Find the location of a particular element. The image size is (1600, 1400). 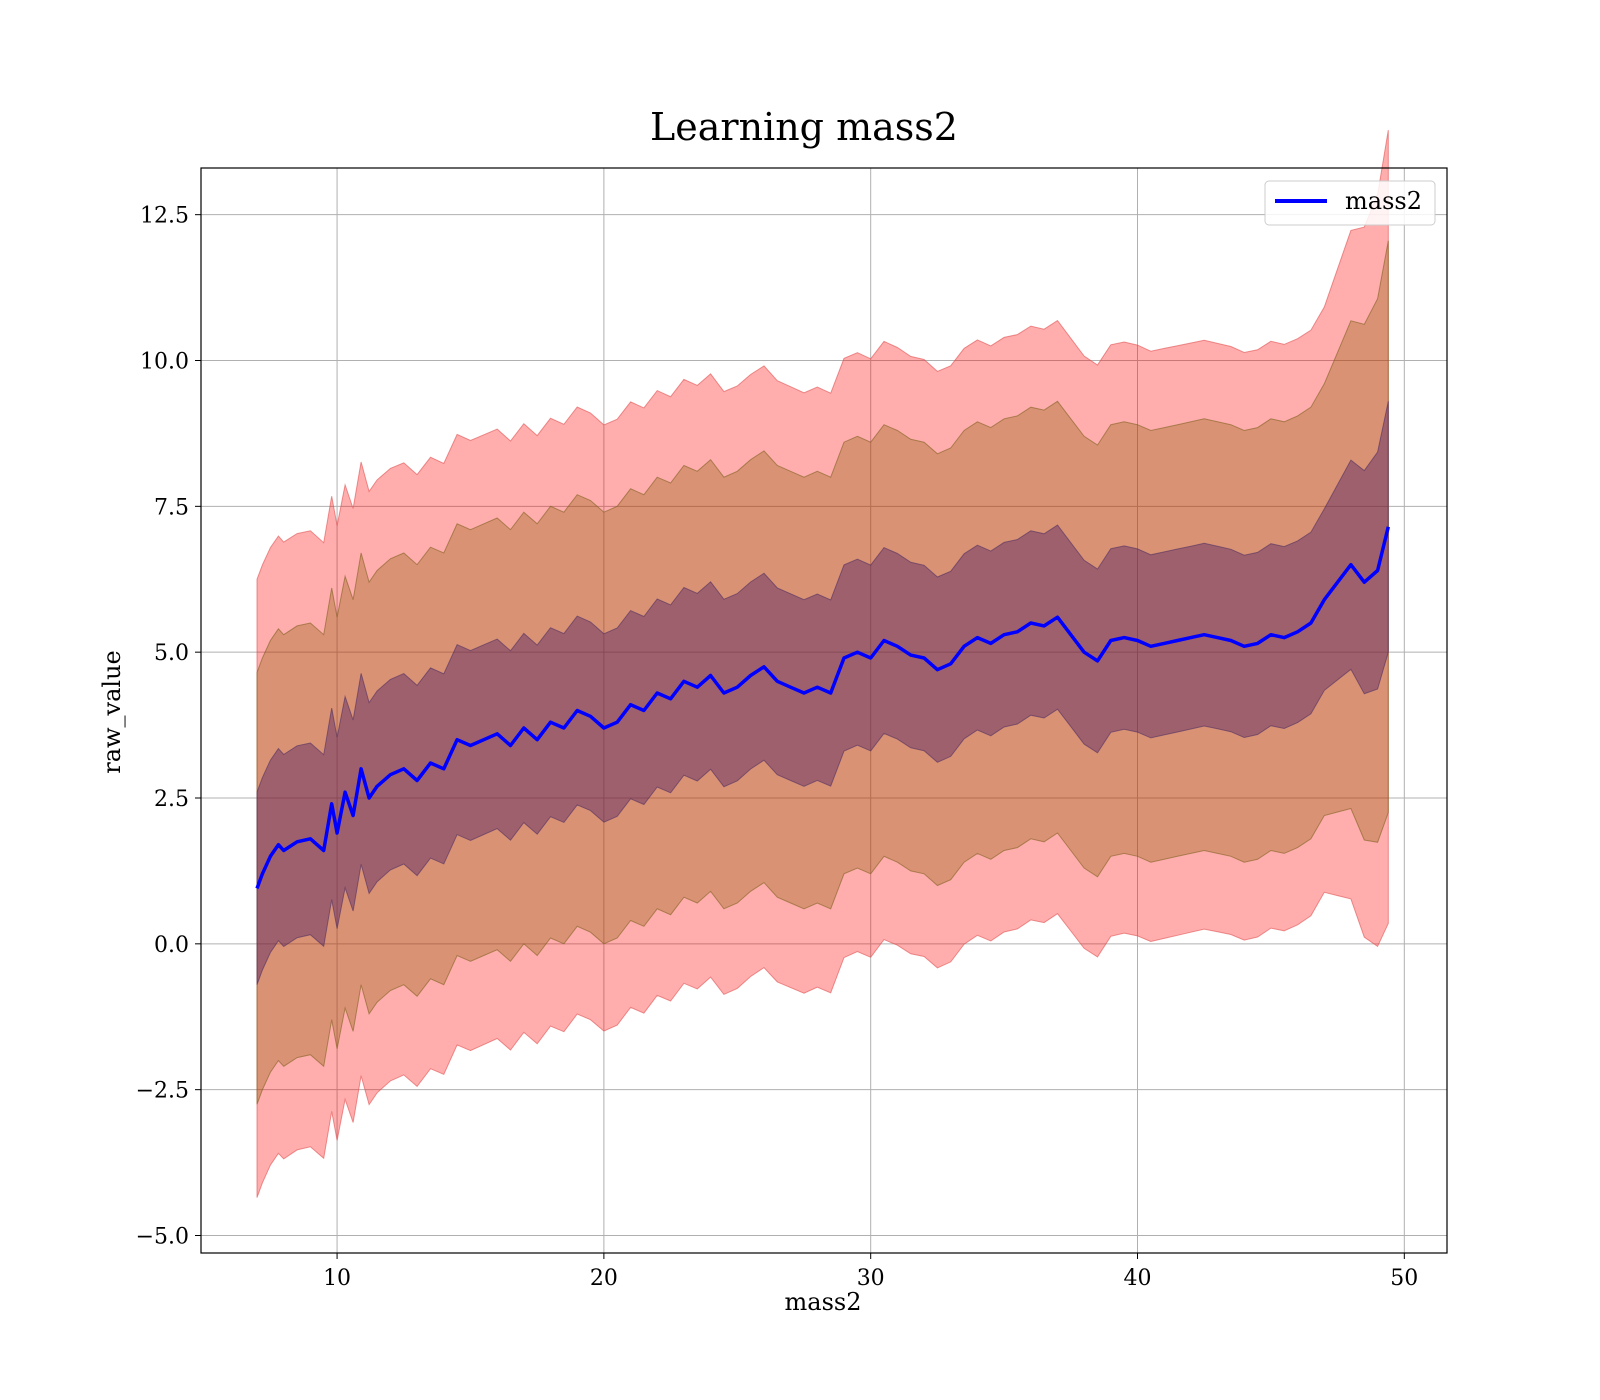

y-tick-label: 2.5 is located at coordinates (171, 799).